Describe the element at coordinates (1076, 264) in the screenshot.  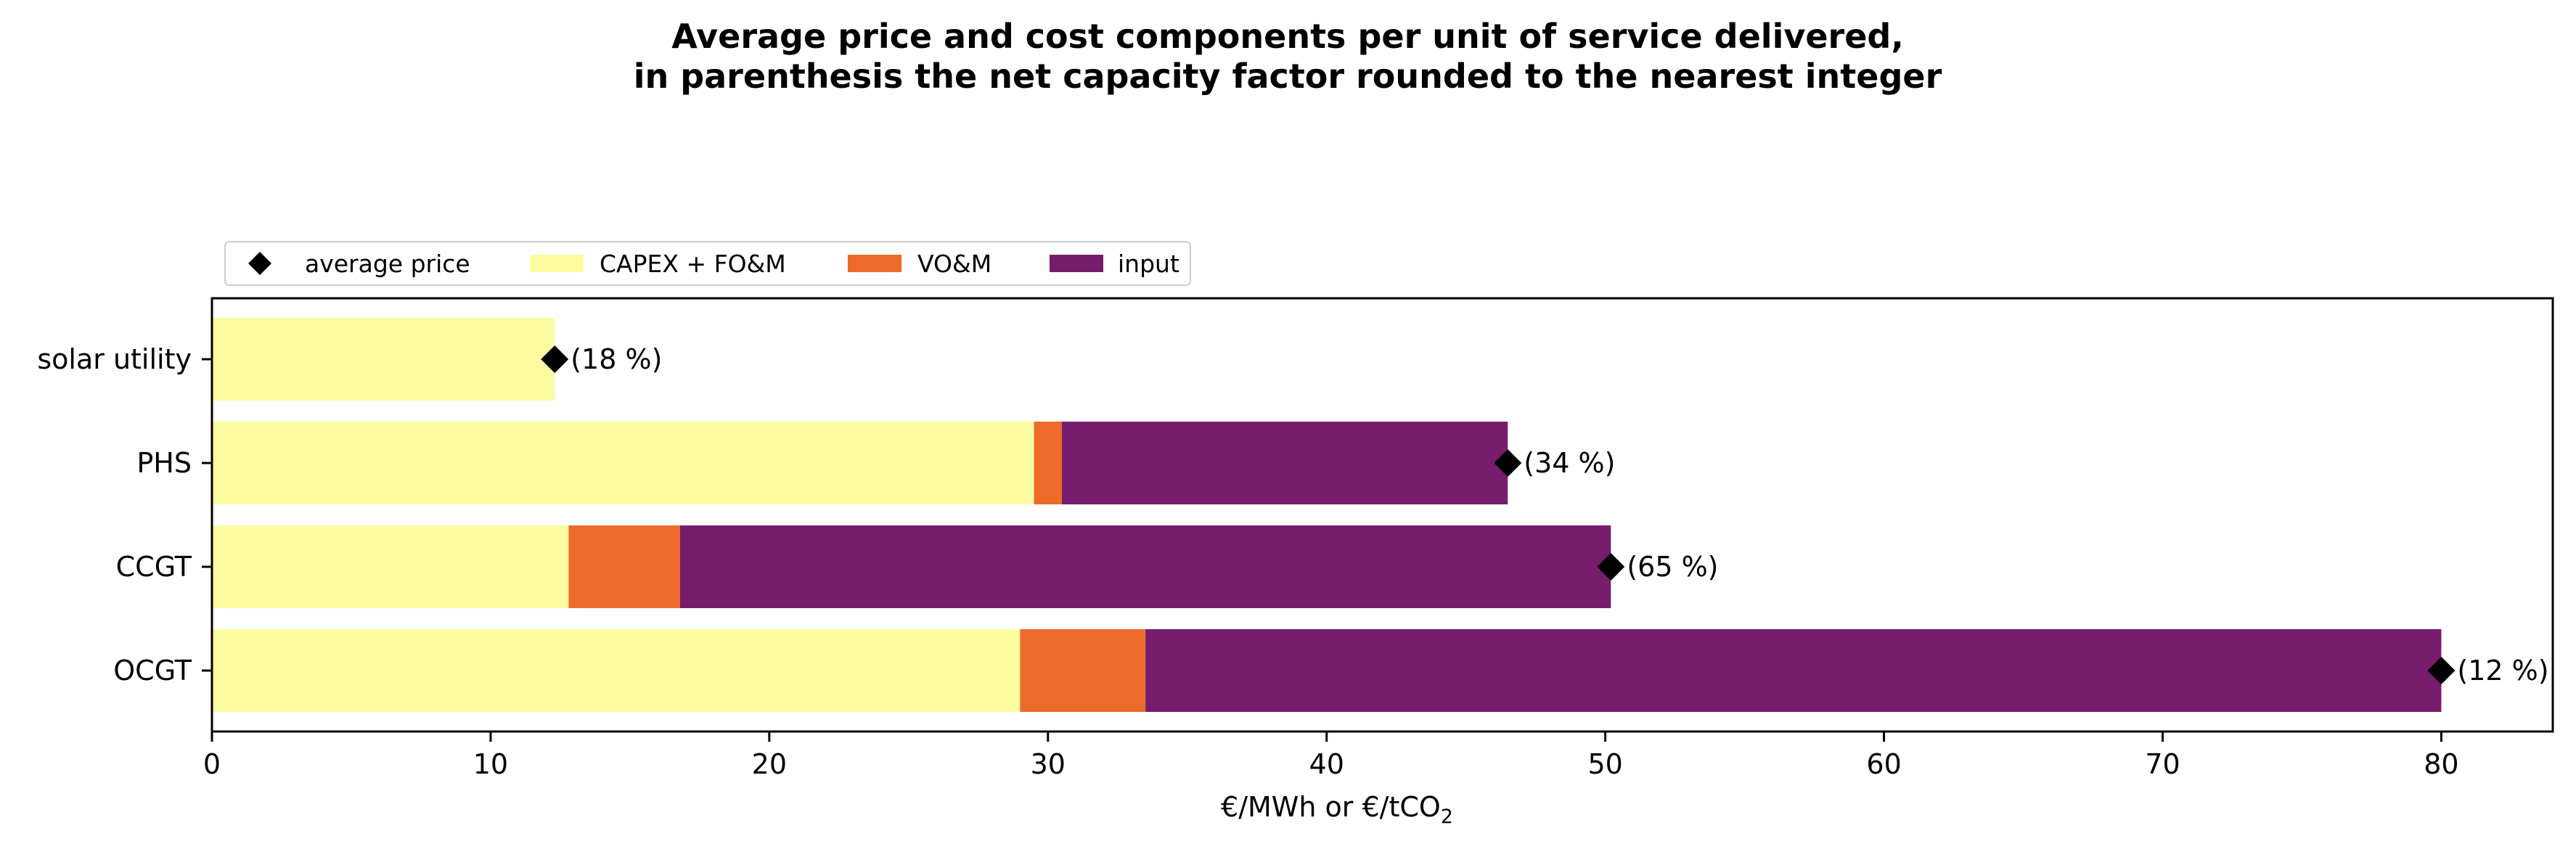
I see `legend-swatch-input` at that location.